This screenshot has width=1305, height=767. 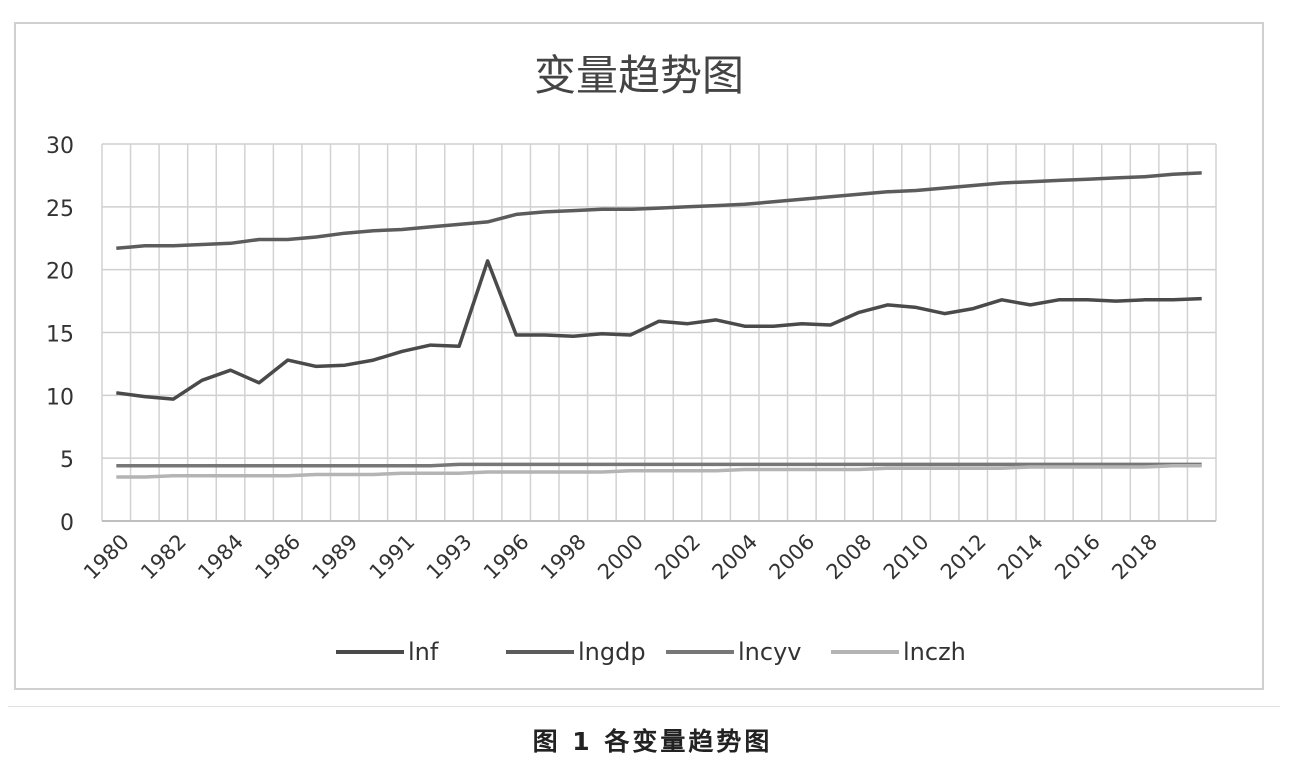 I want to click on x-tick-label: 1989, so click(x=335, y=557).